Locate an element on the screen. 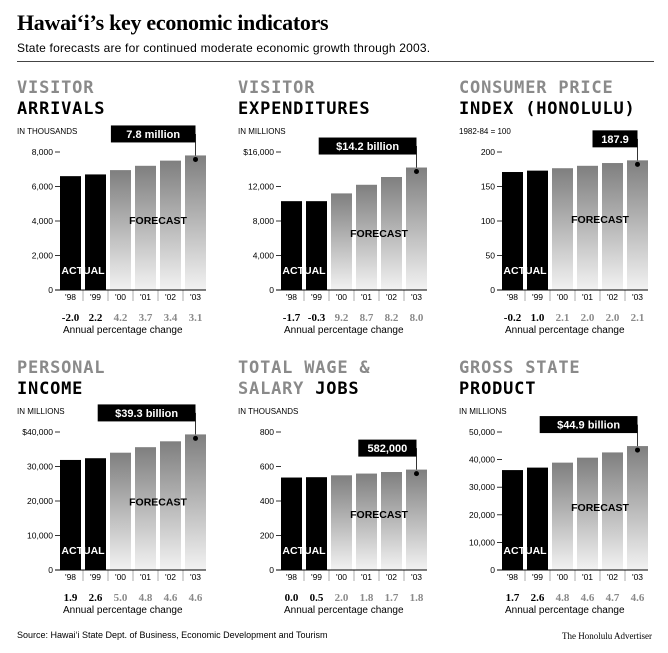 Image resolution: width=668 pixels, height=653 pixels. y-tick-label: 20,000 is located at coordinates (40, 501).